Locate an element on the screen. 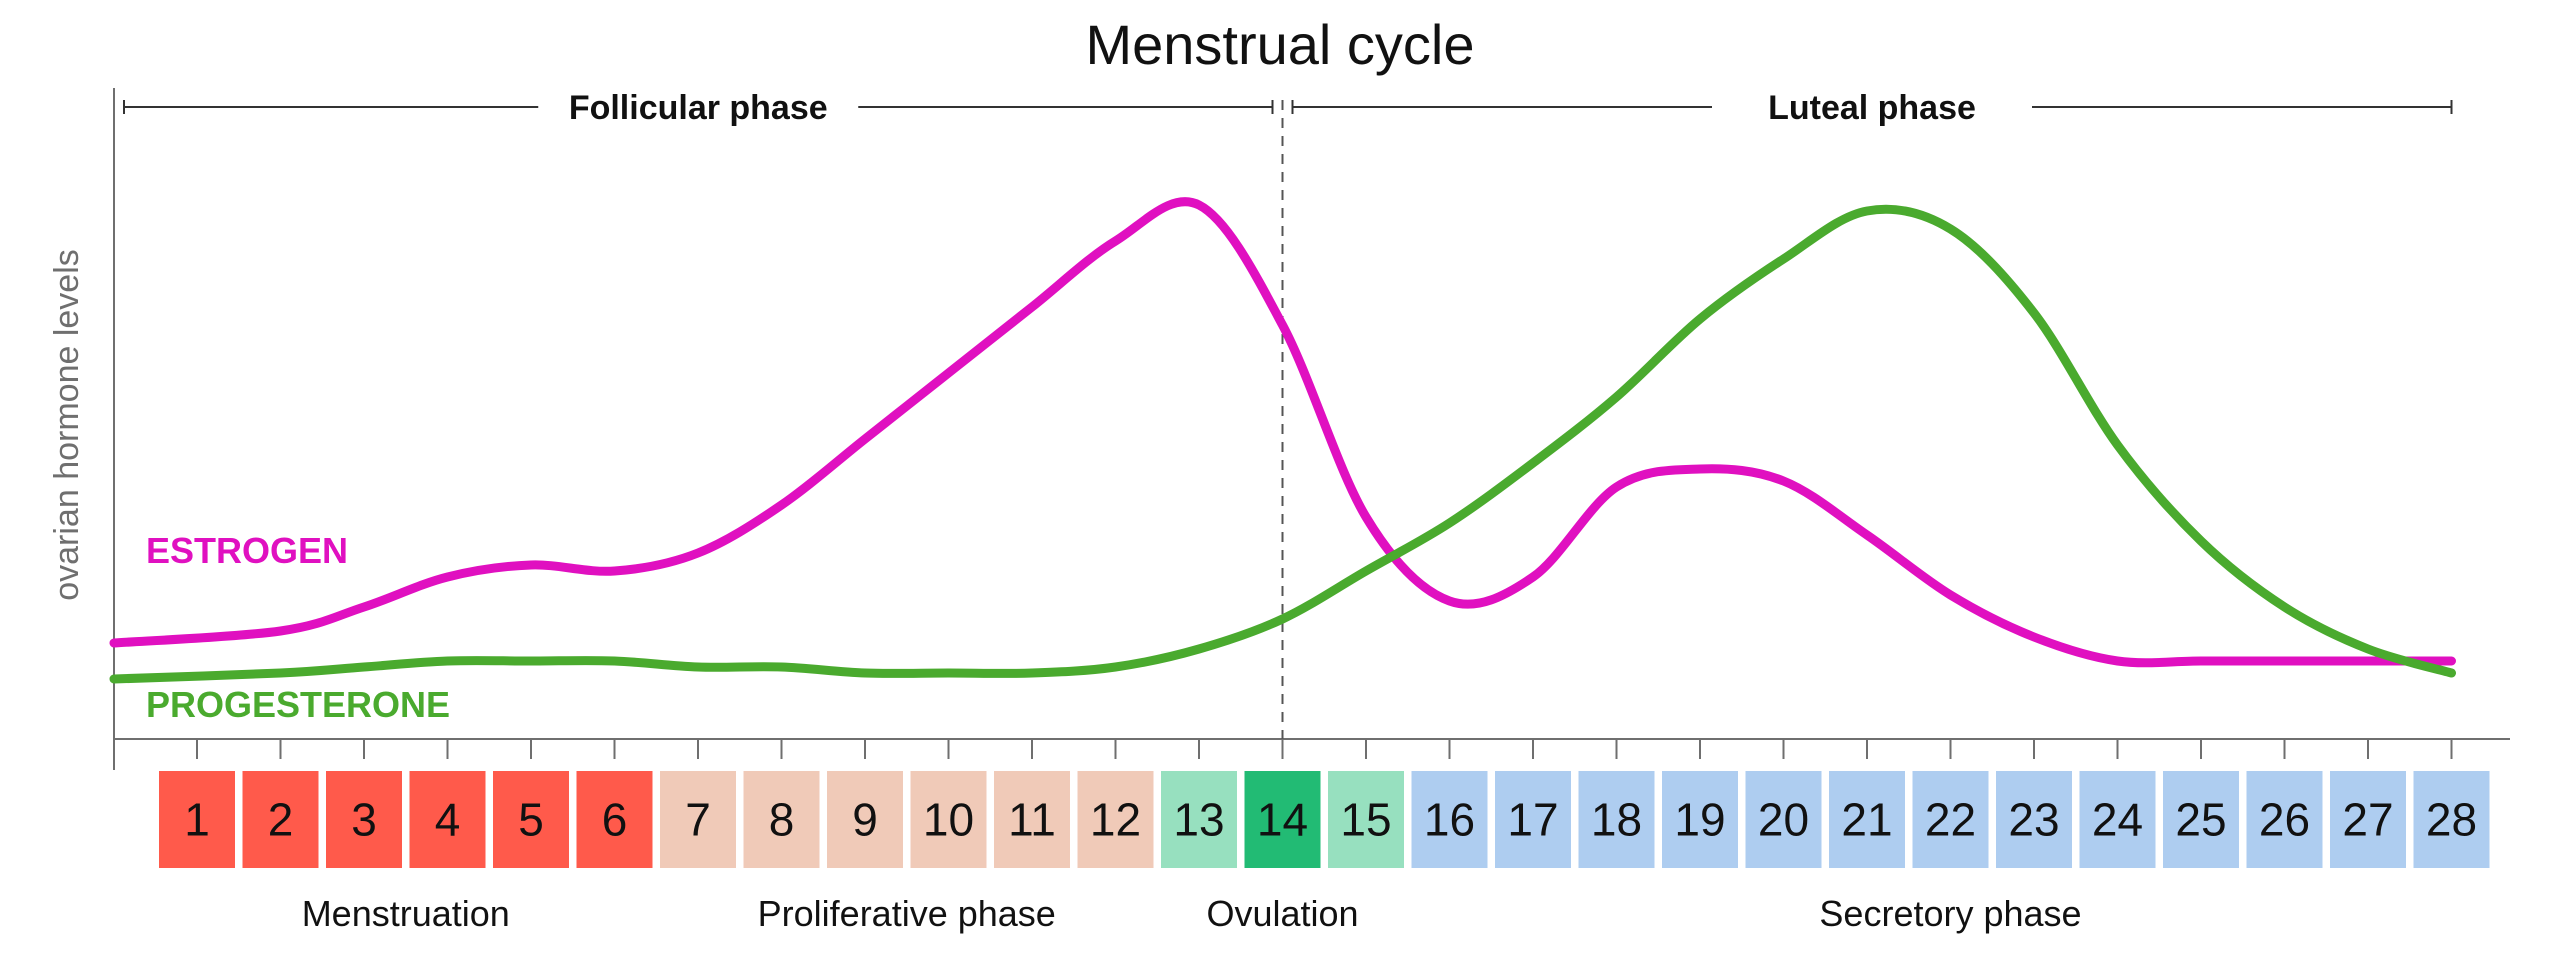  stage-label: Ovulation is located at coordinates (1282, 913).